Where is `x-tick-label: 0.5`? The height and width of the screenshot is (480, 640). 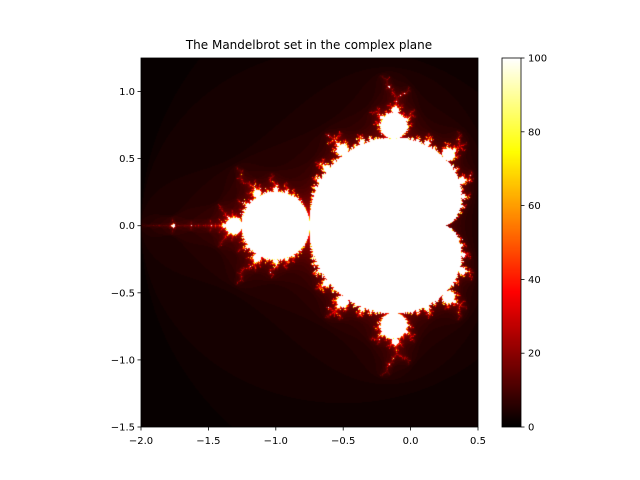 x-tick-label: 0.5 is located at coordinates (478, 441).